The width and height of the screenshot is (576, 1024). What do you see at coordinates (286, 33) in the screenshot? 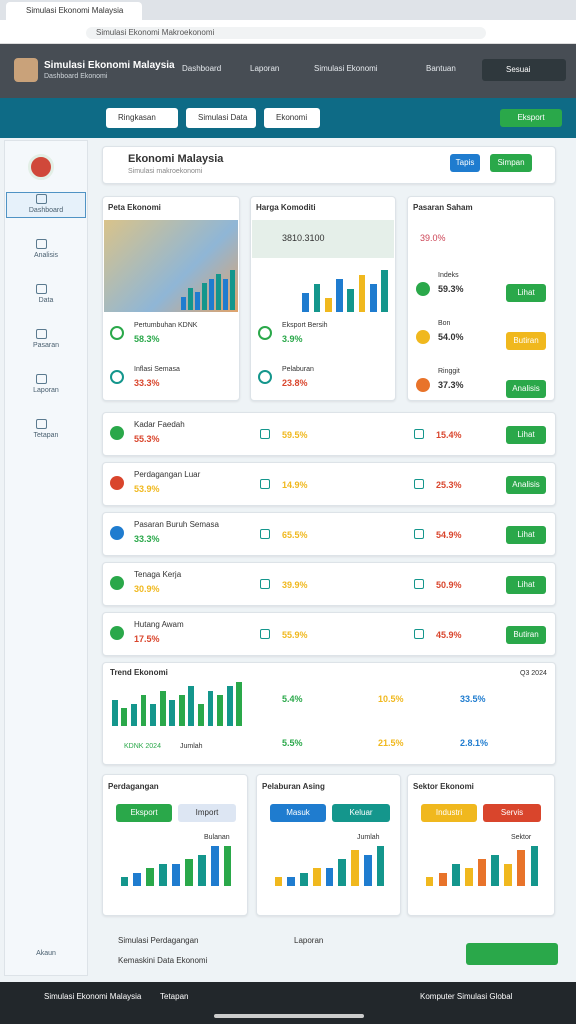
I see `url: Simulasi Ekonomi Makroekonomi` at bounding box center [286, 33].